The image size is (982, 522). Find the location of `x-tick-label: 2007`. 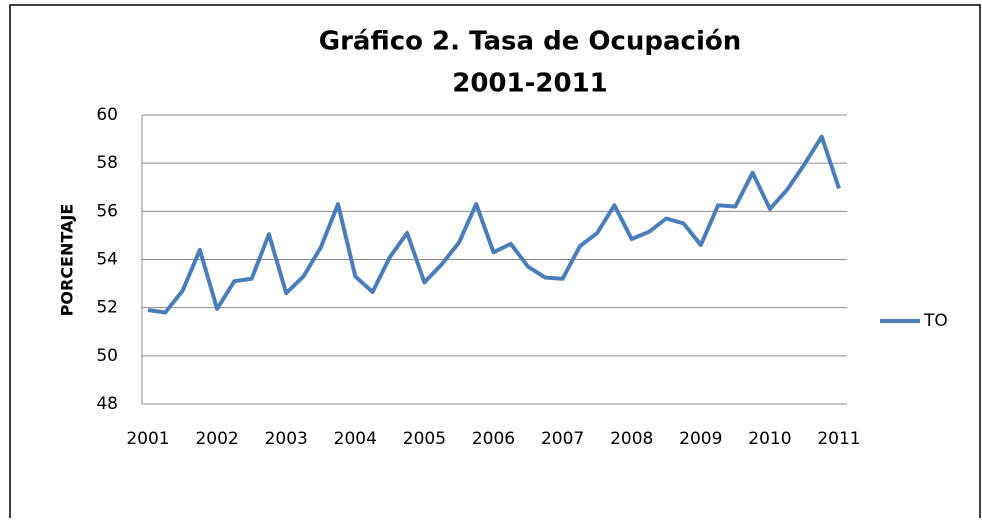

x-tick-label: 2007 is located at coordinates (562, 439).